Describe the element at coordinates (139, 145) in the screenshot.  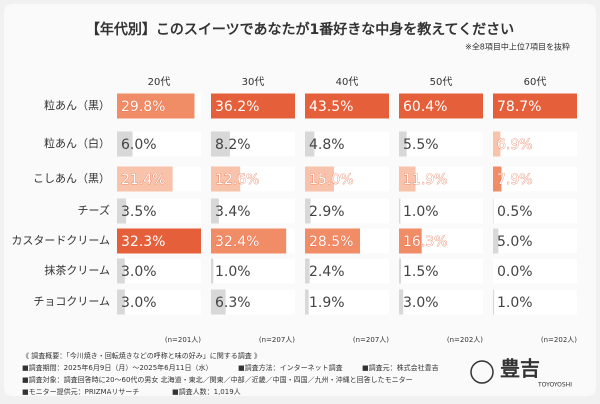
I see `value-label: 6.0%` at that location.